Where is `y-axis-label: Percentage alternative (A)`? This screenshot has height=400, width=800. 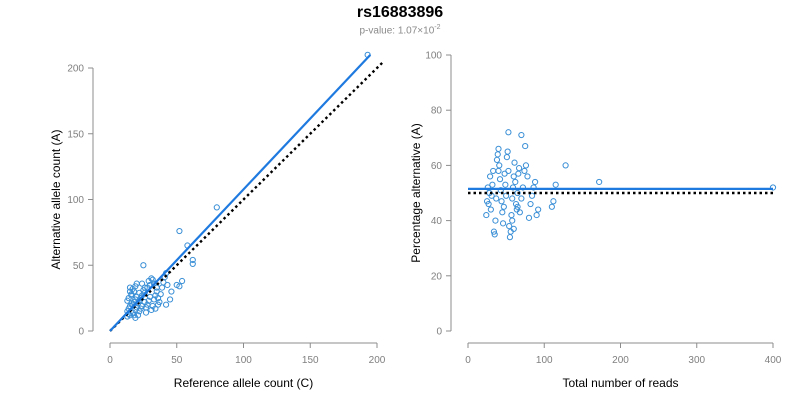
y-axis-label: Percentage alternative (A) is located at coordinates (416, 192).